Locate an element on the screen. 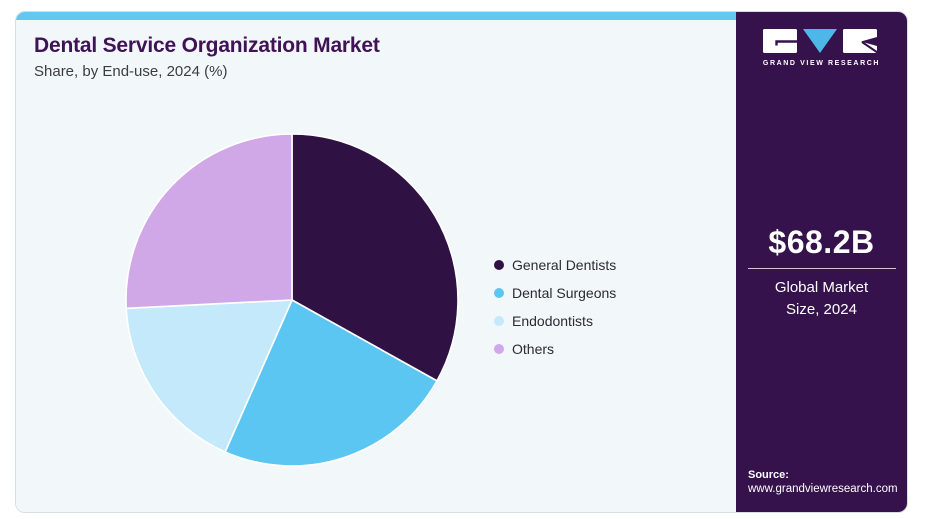 This screenshot has height=519, width=925. legend-label: General Dentists is located at coordinates (564, 265).